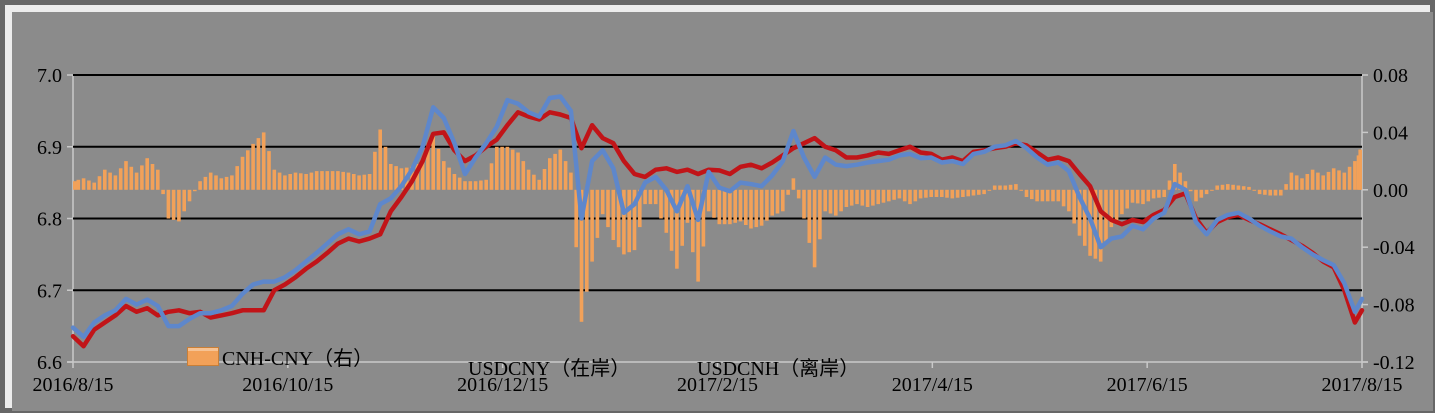  I want to click on x-axis-tick-label: 2017/8/15, so click(1361, 385).